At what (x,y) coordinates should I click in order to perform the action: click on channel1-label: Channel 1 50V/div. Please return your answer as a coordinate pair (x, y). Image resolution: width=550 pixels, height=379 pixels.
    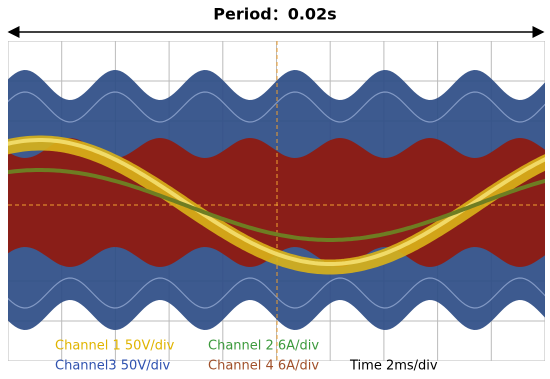
    Looking at the image, I should click on (115, 346).